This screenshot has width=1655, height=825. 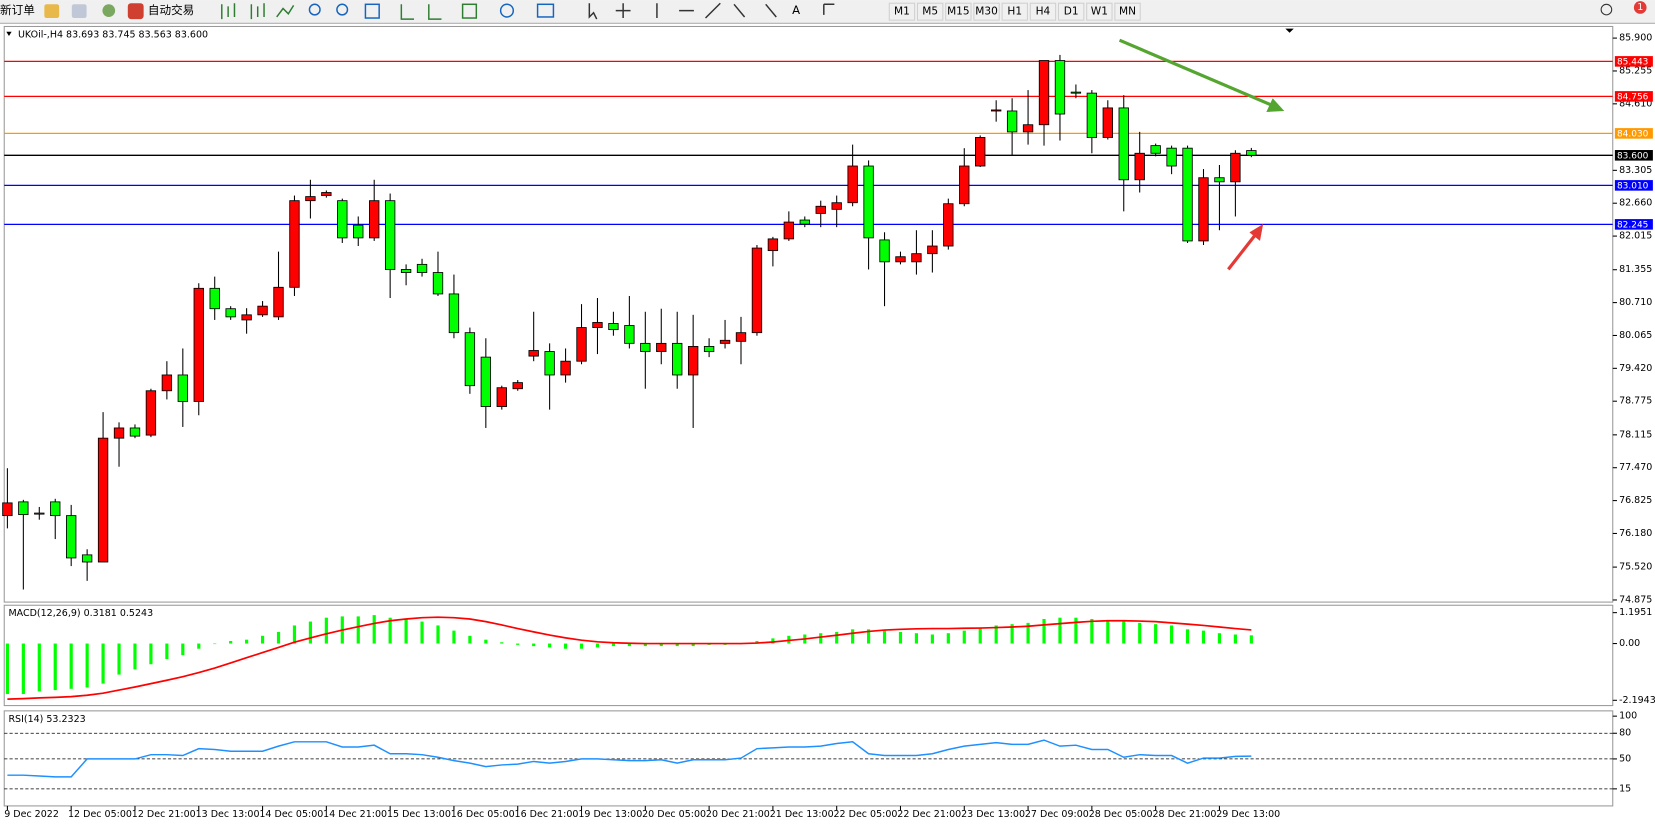 I want to click on y-tick-label: 78.115, so click(x=1635, y=434).